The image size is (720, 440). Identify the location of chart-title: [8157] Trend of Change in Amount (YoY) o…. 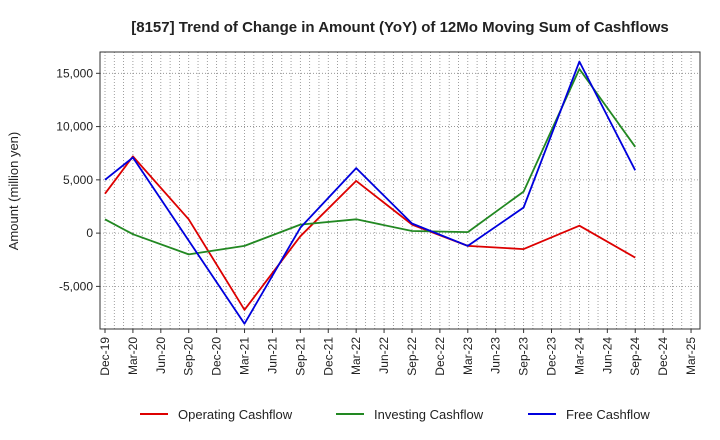
(400, 27).